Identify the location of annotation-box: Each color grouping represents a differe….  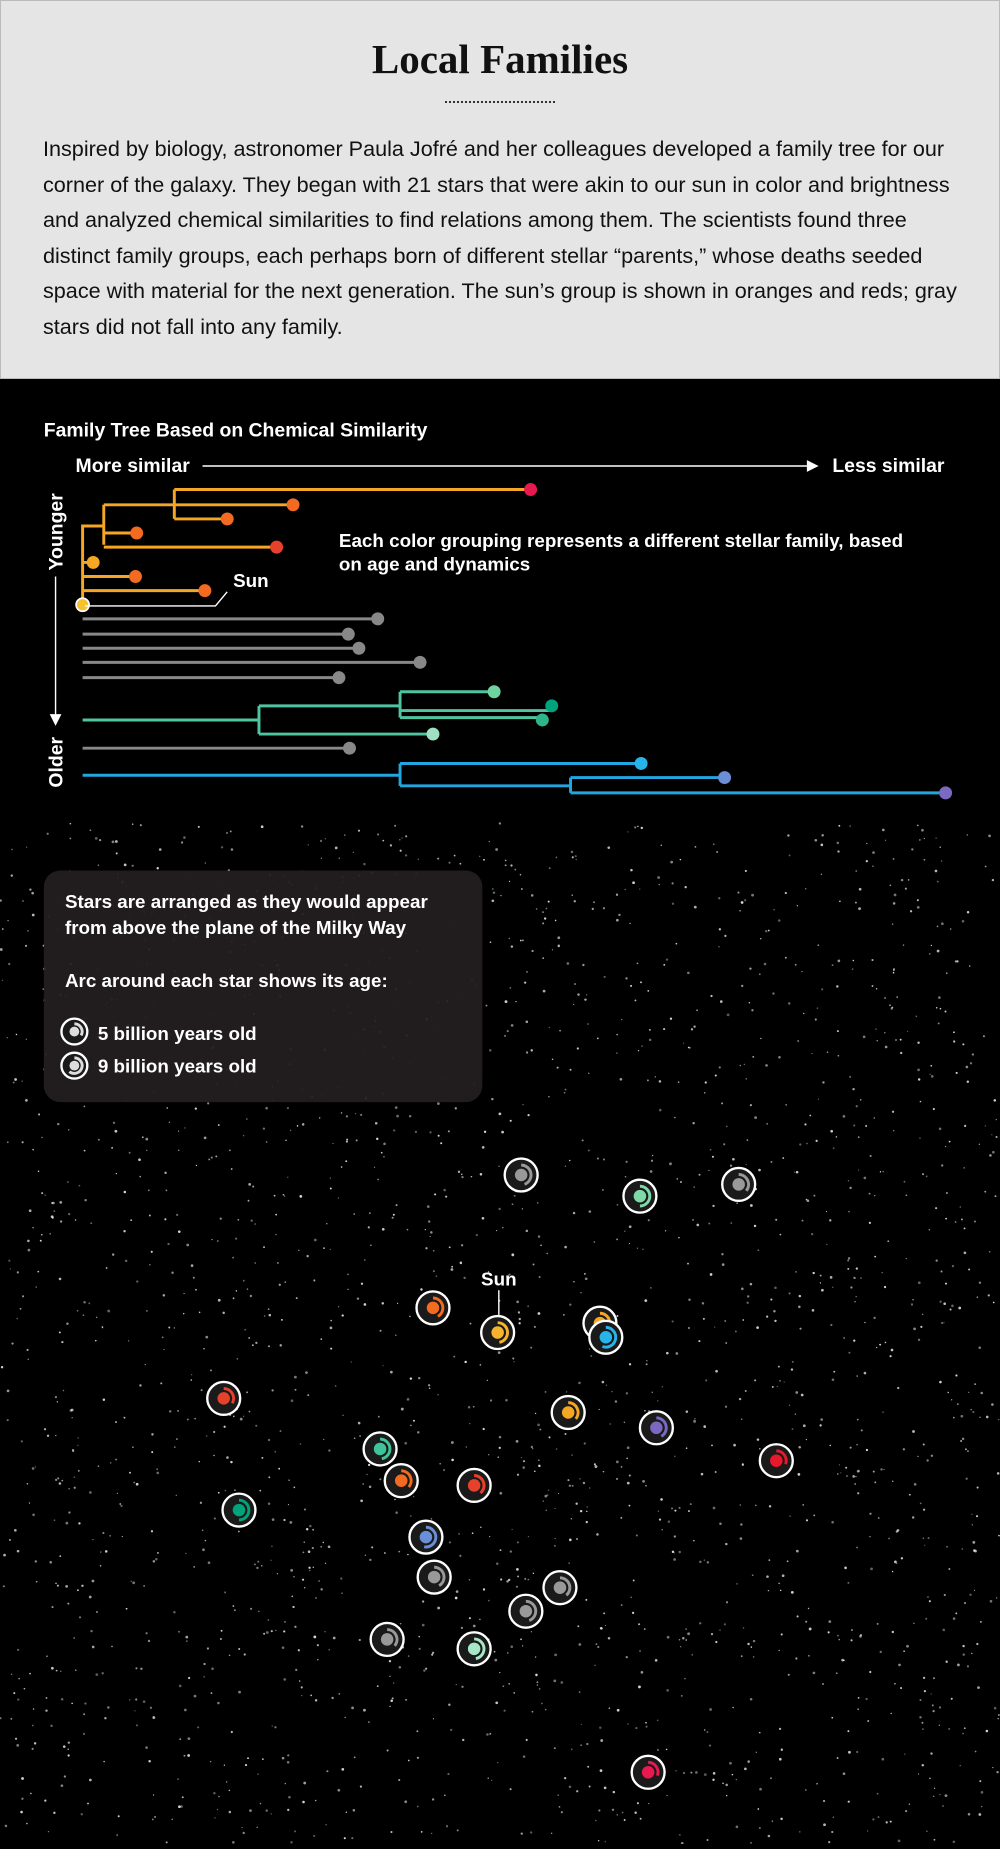
(621, 554).